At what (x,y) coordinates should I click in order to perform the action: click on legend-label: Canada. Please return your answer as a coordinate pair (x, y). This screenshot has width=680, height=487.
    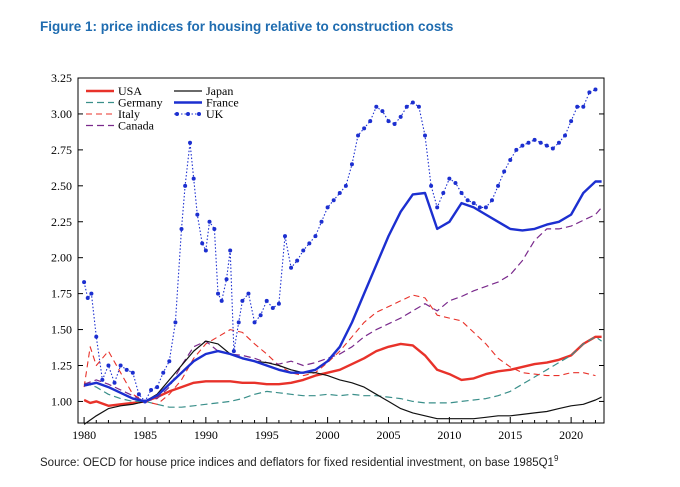
    Looking at the image, I should click on (136, 126).